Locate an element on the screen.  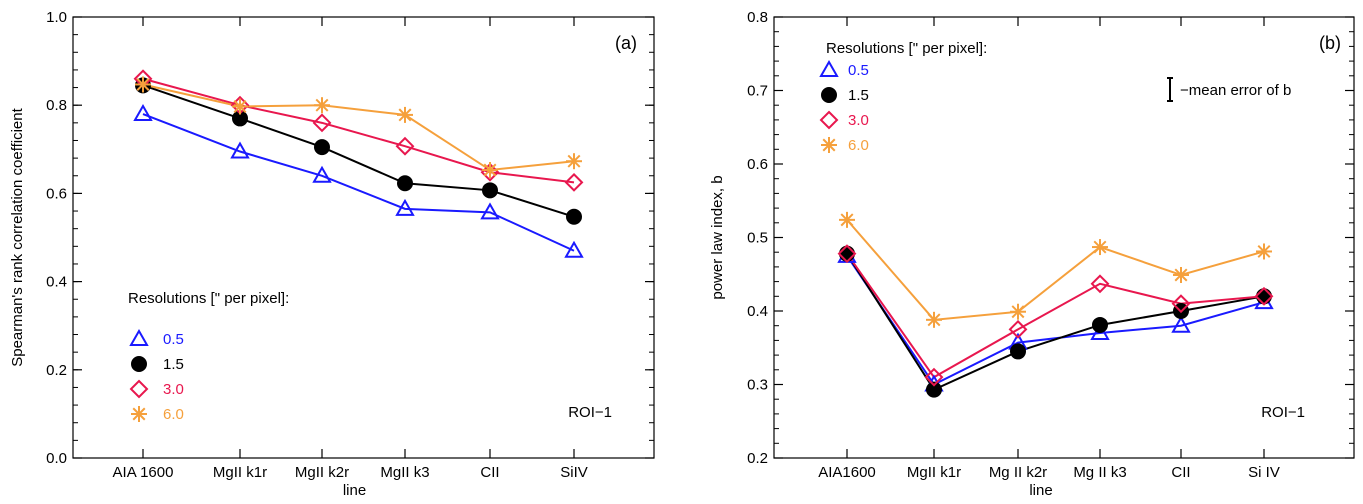
panel-b-legend-label: 1.5 is located at coordinates (858, 95).